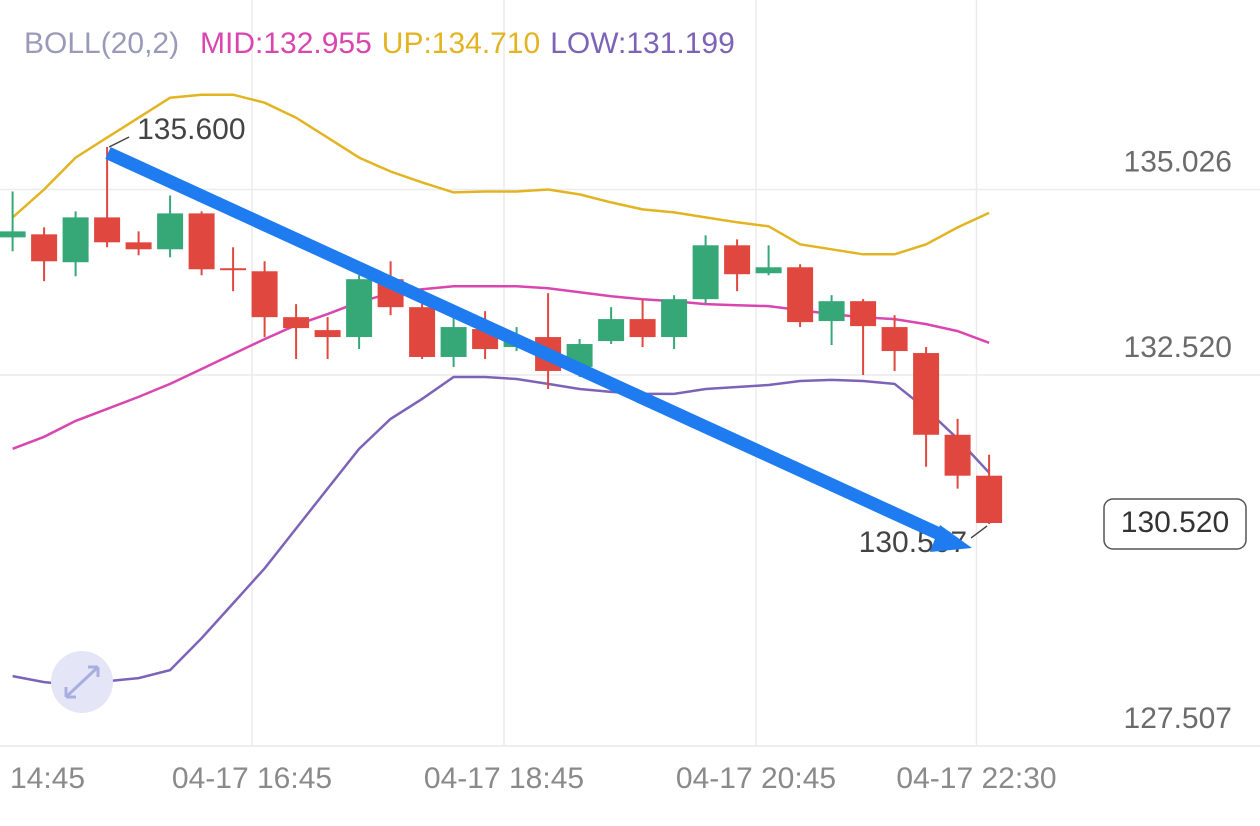 This screenshot has width=1260, height=826. What do you see at coordinates (504, 778) in the screenshot?
I see `x-tick-label: 04-17 18:45` at bounding box center [504, 778].